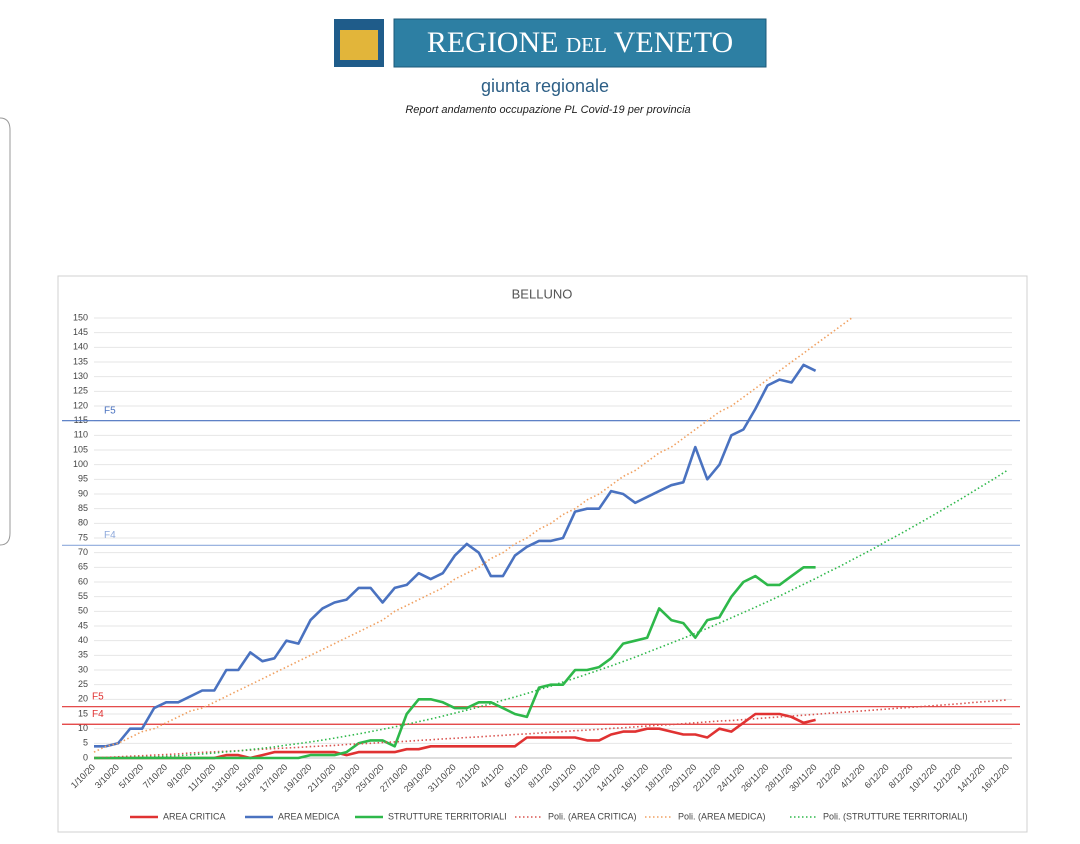 The image size is (1080, 844). I want to click on logo-text: REGIONE del VENETO, so click(580, 42).